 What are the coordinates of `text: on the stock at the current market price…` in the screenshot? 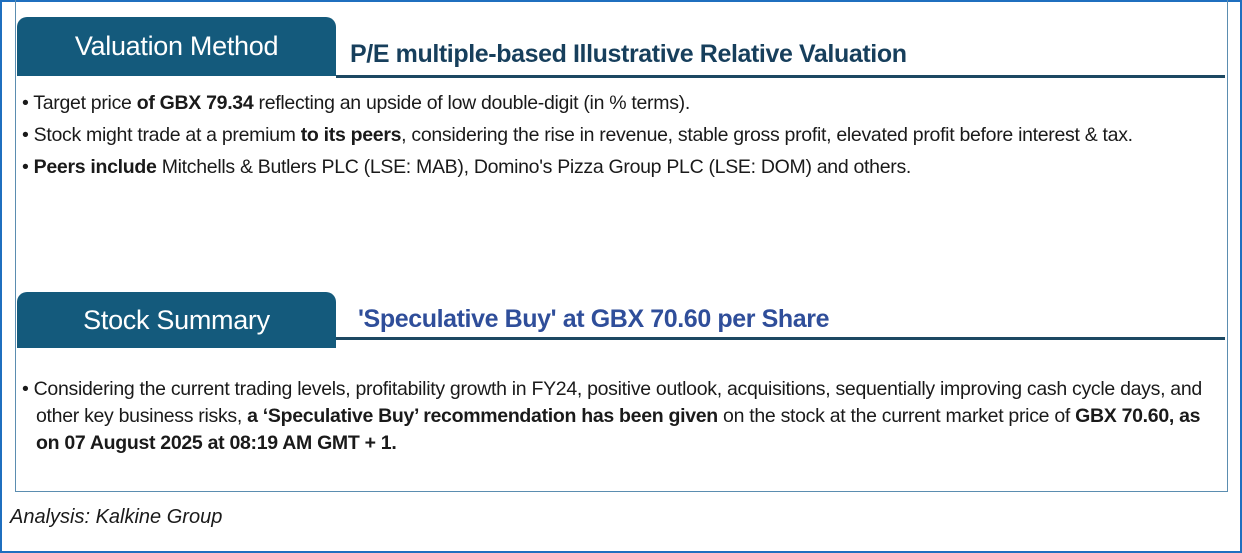 It's located at (896, 416).